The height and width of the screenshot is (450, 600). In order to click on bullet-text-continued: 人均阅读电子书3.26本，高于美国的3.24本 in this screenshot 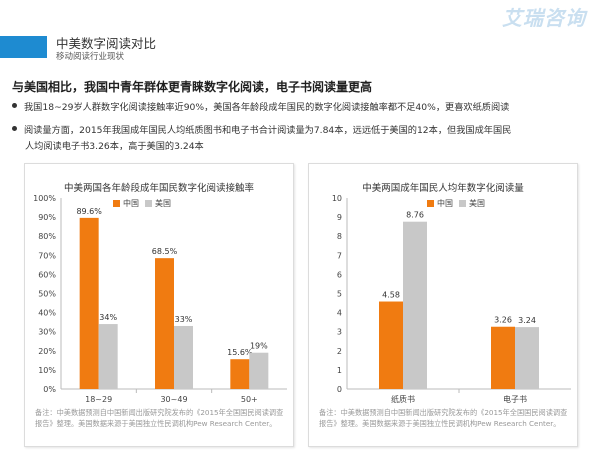, I will do `click(114, 146)`.